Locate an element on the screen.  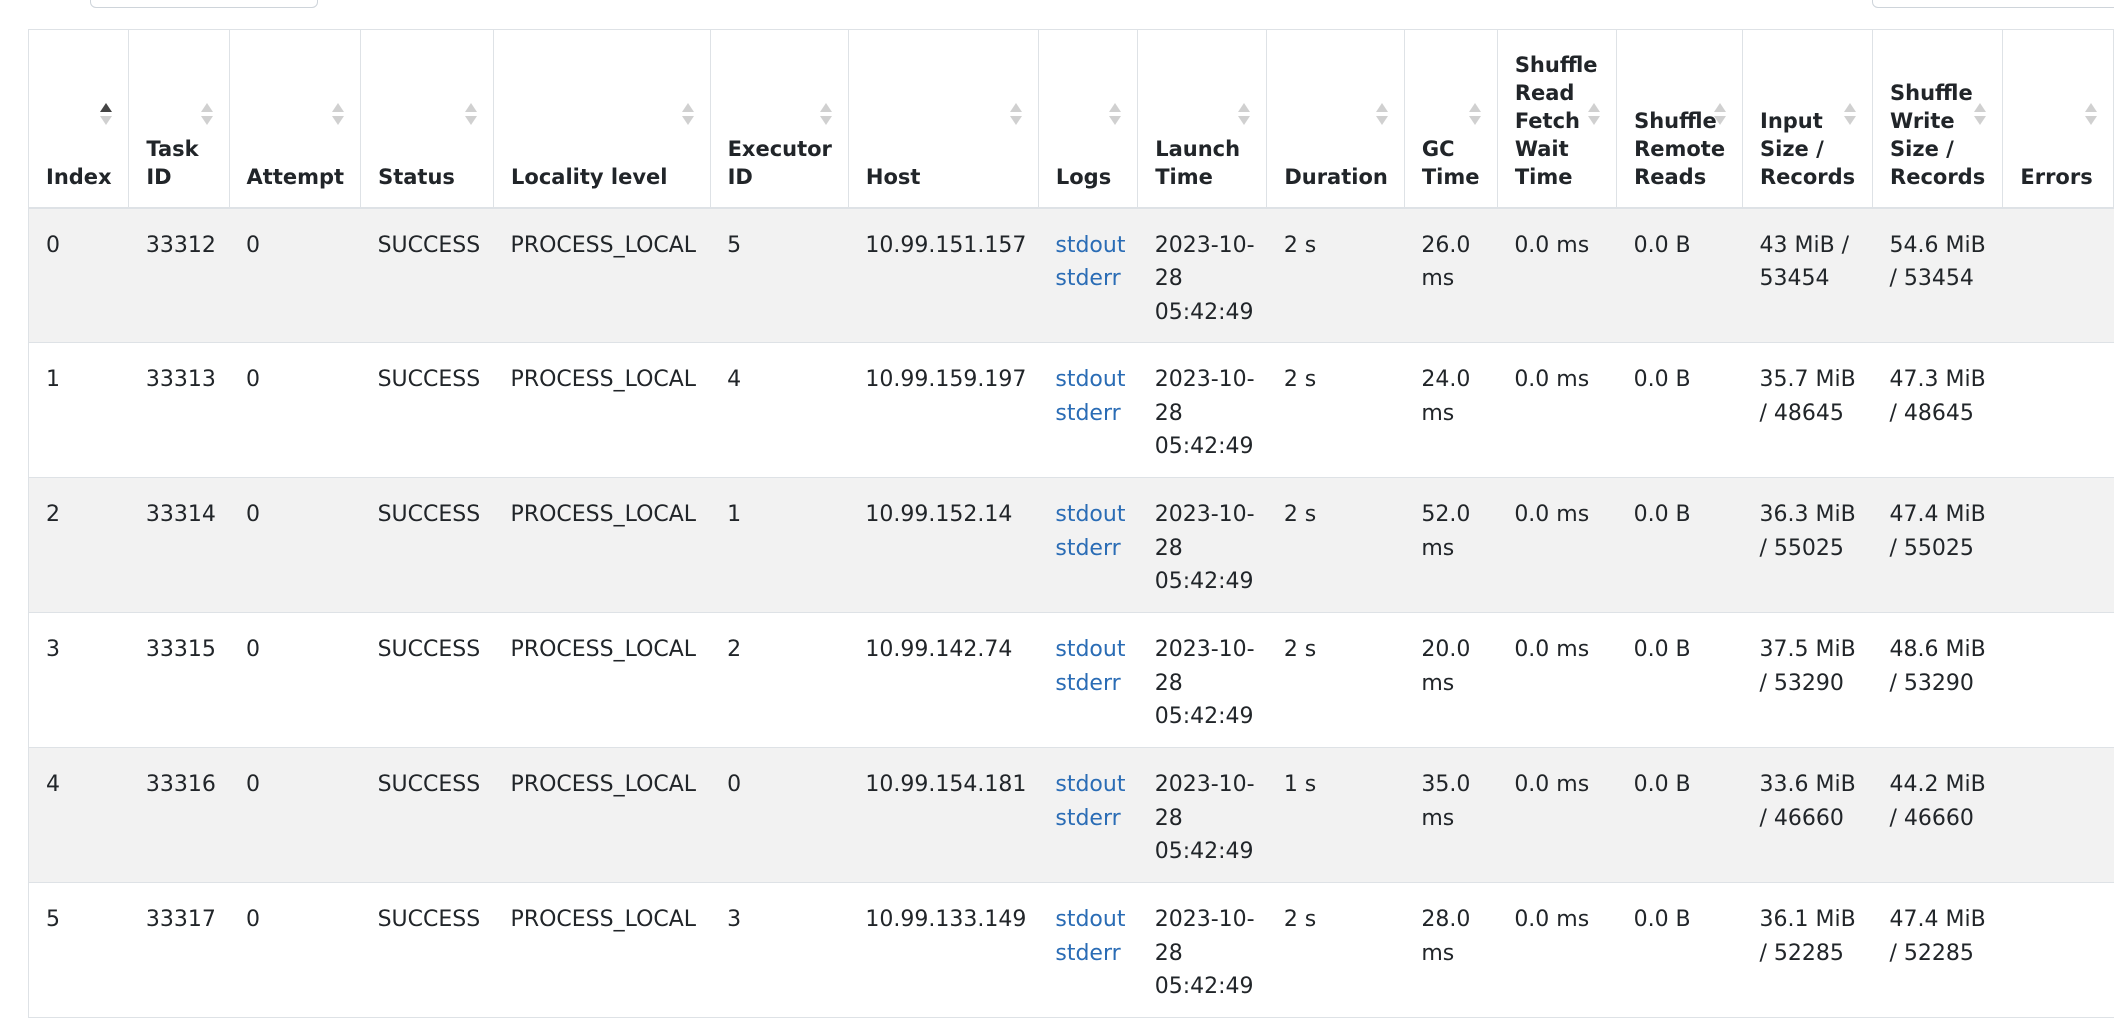
cell-input-size-records: 37.5 MiB / 53290 is located at coordinates (1807, 680).